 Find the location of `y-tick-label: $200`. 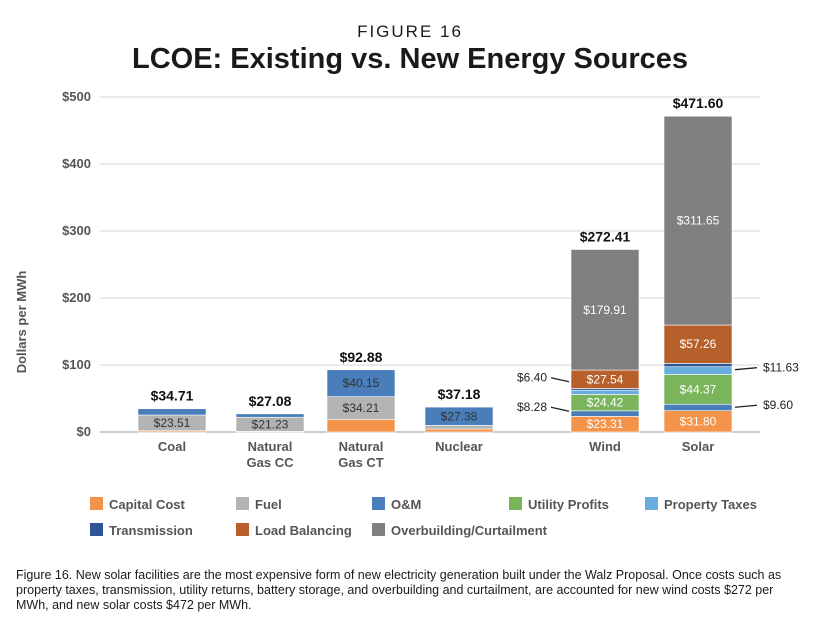

y-tick-label: $200 is located at coordinates (76, 297).